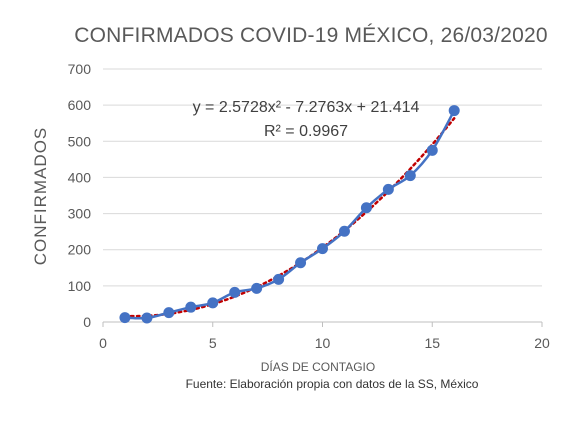 This screenshot has height=425, width=575. Describe the element at coordinates (103, 343) in the screenshot. I see `x-tick-label-0: 0` at that location.